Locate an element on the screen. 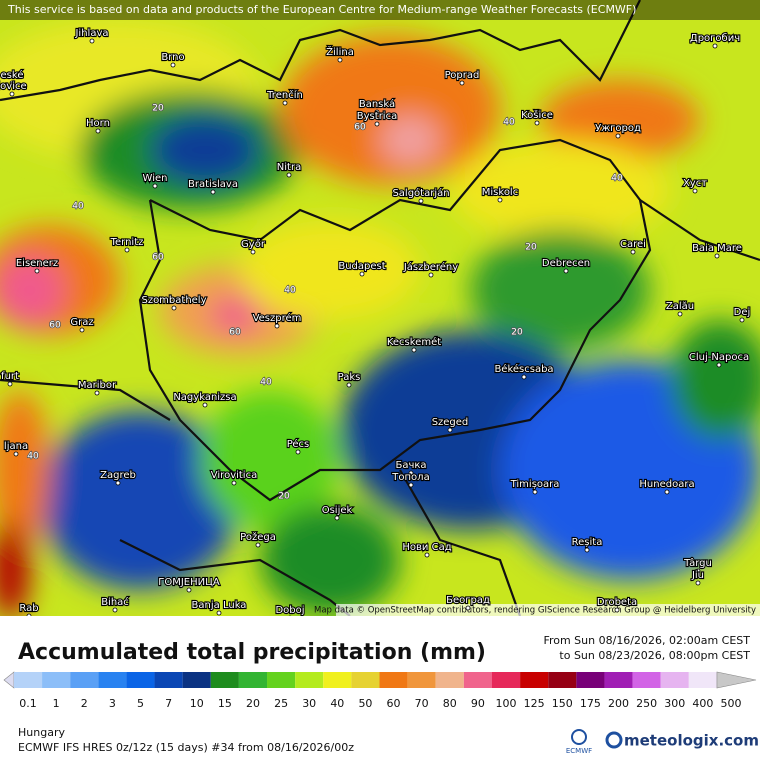 This screenshot has width=760, height=764. city-label: Jihlava is located at coordinates (91, 33).